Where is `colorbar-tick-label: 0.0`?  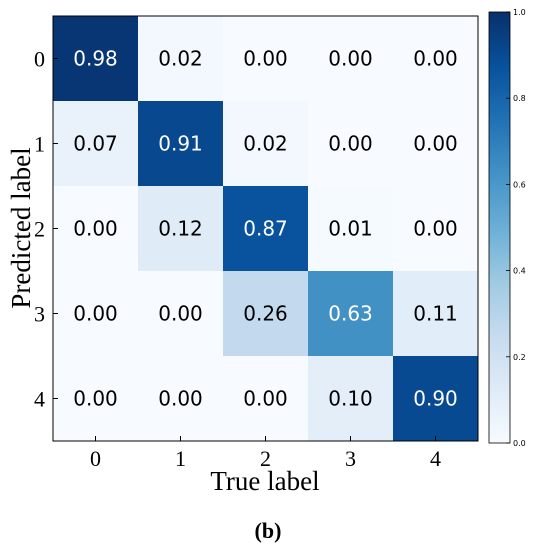
colorbar-tick-label: 0.0 is located at coordinates (519, 443).